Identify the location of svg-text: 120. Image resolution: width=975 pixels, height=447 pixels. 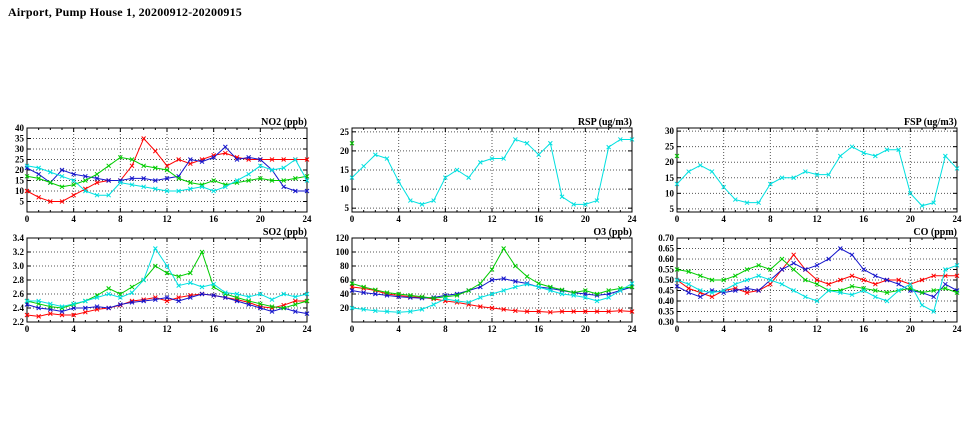
(343, 238).